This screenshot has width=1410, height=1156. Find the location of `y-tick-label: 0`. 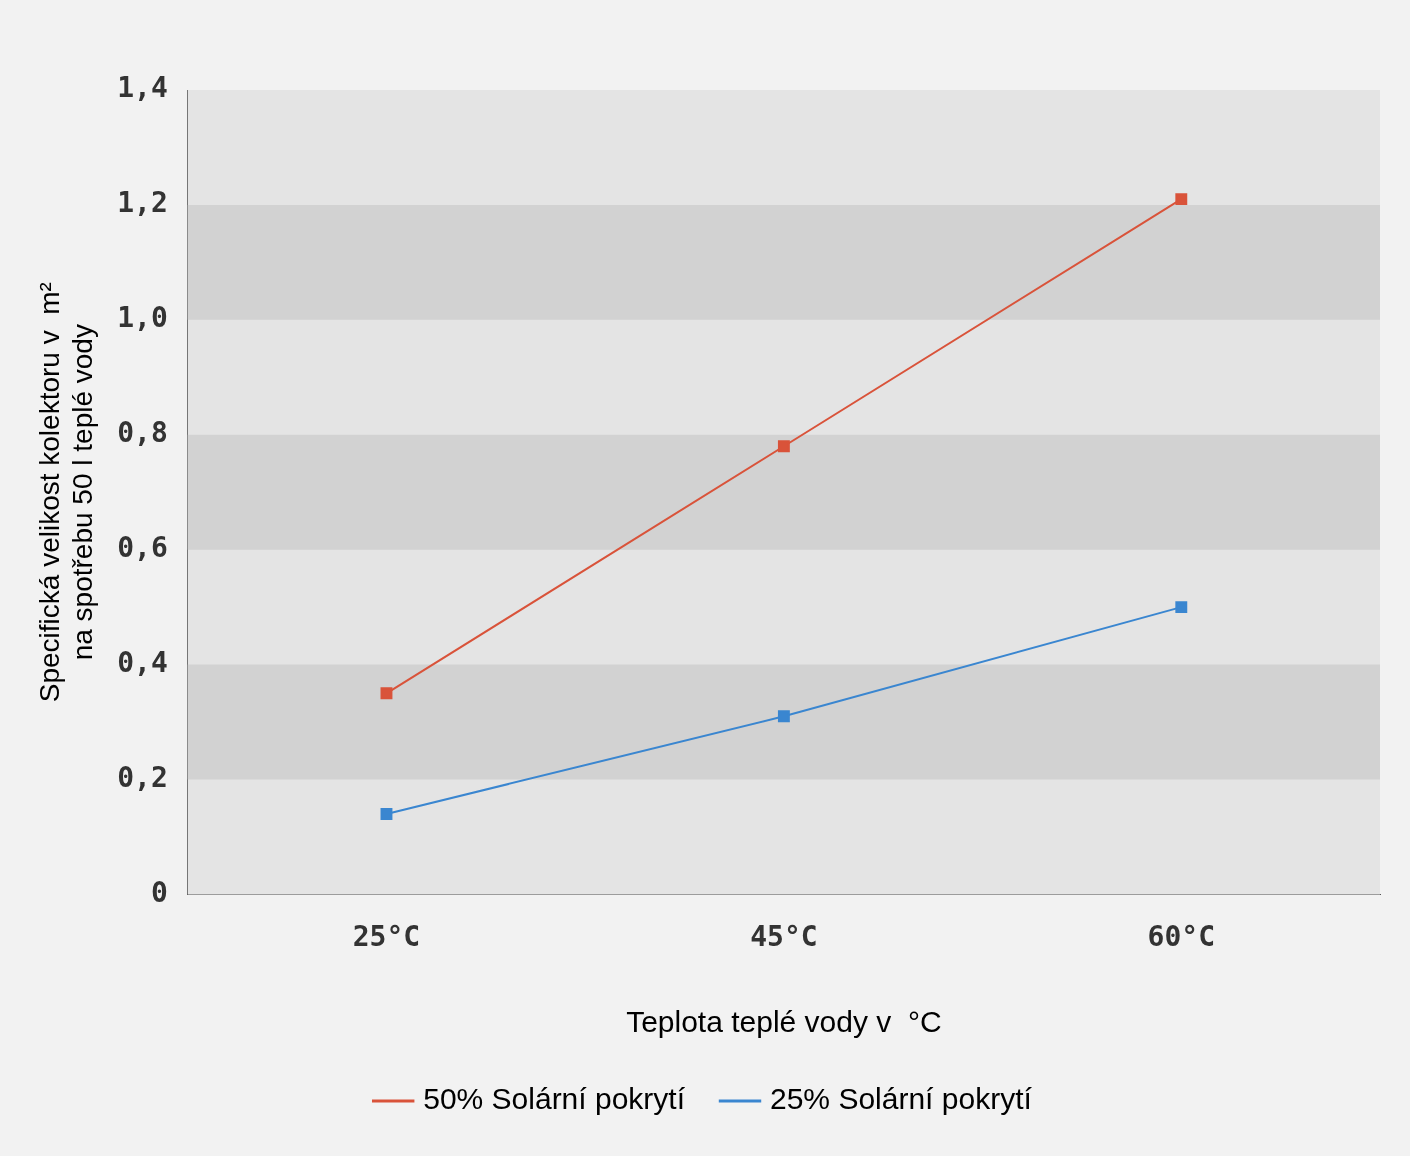

y-tick-label: 0 is located at coordinates (159, 892).